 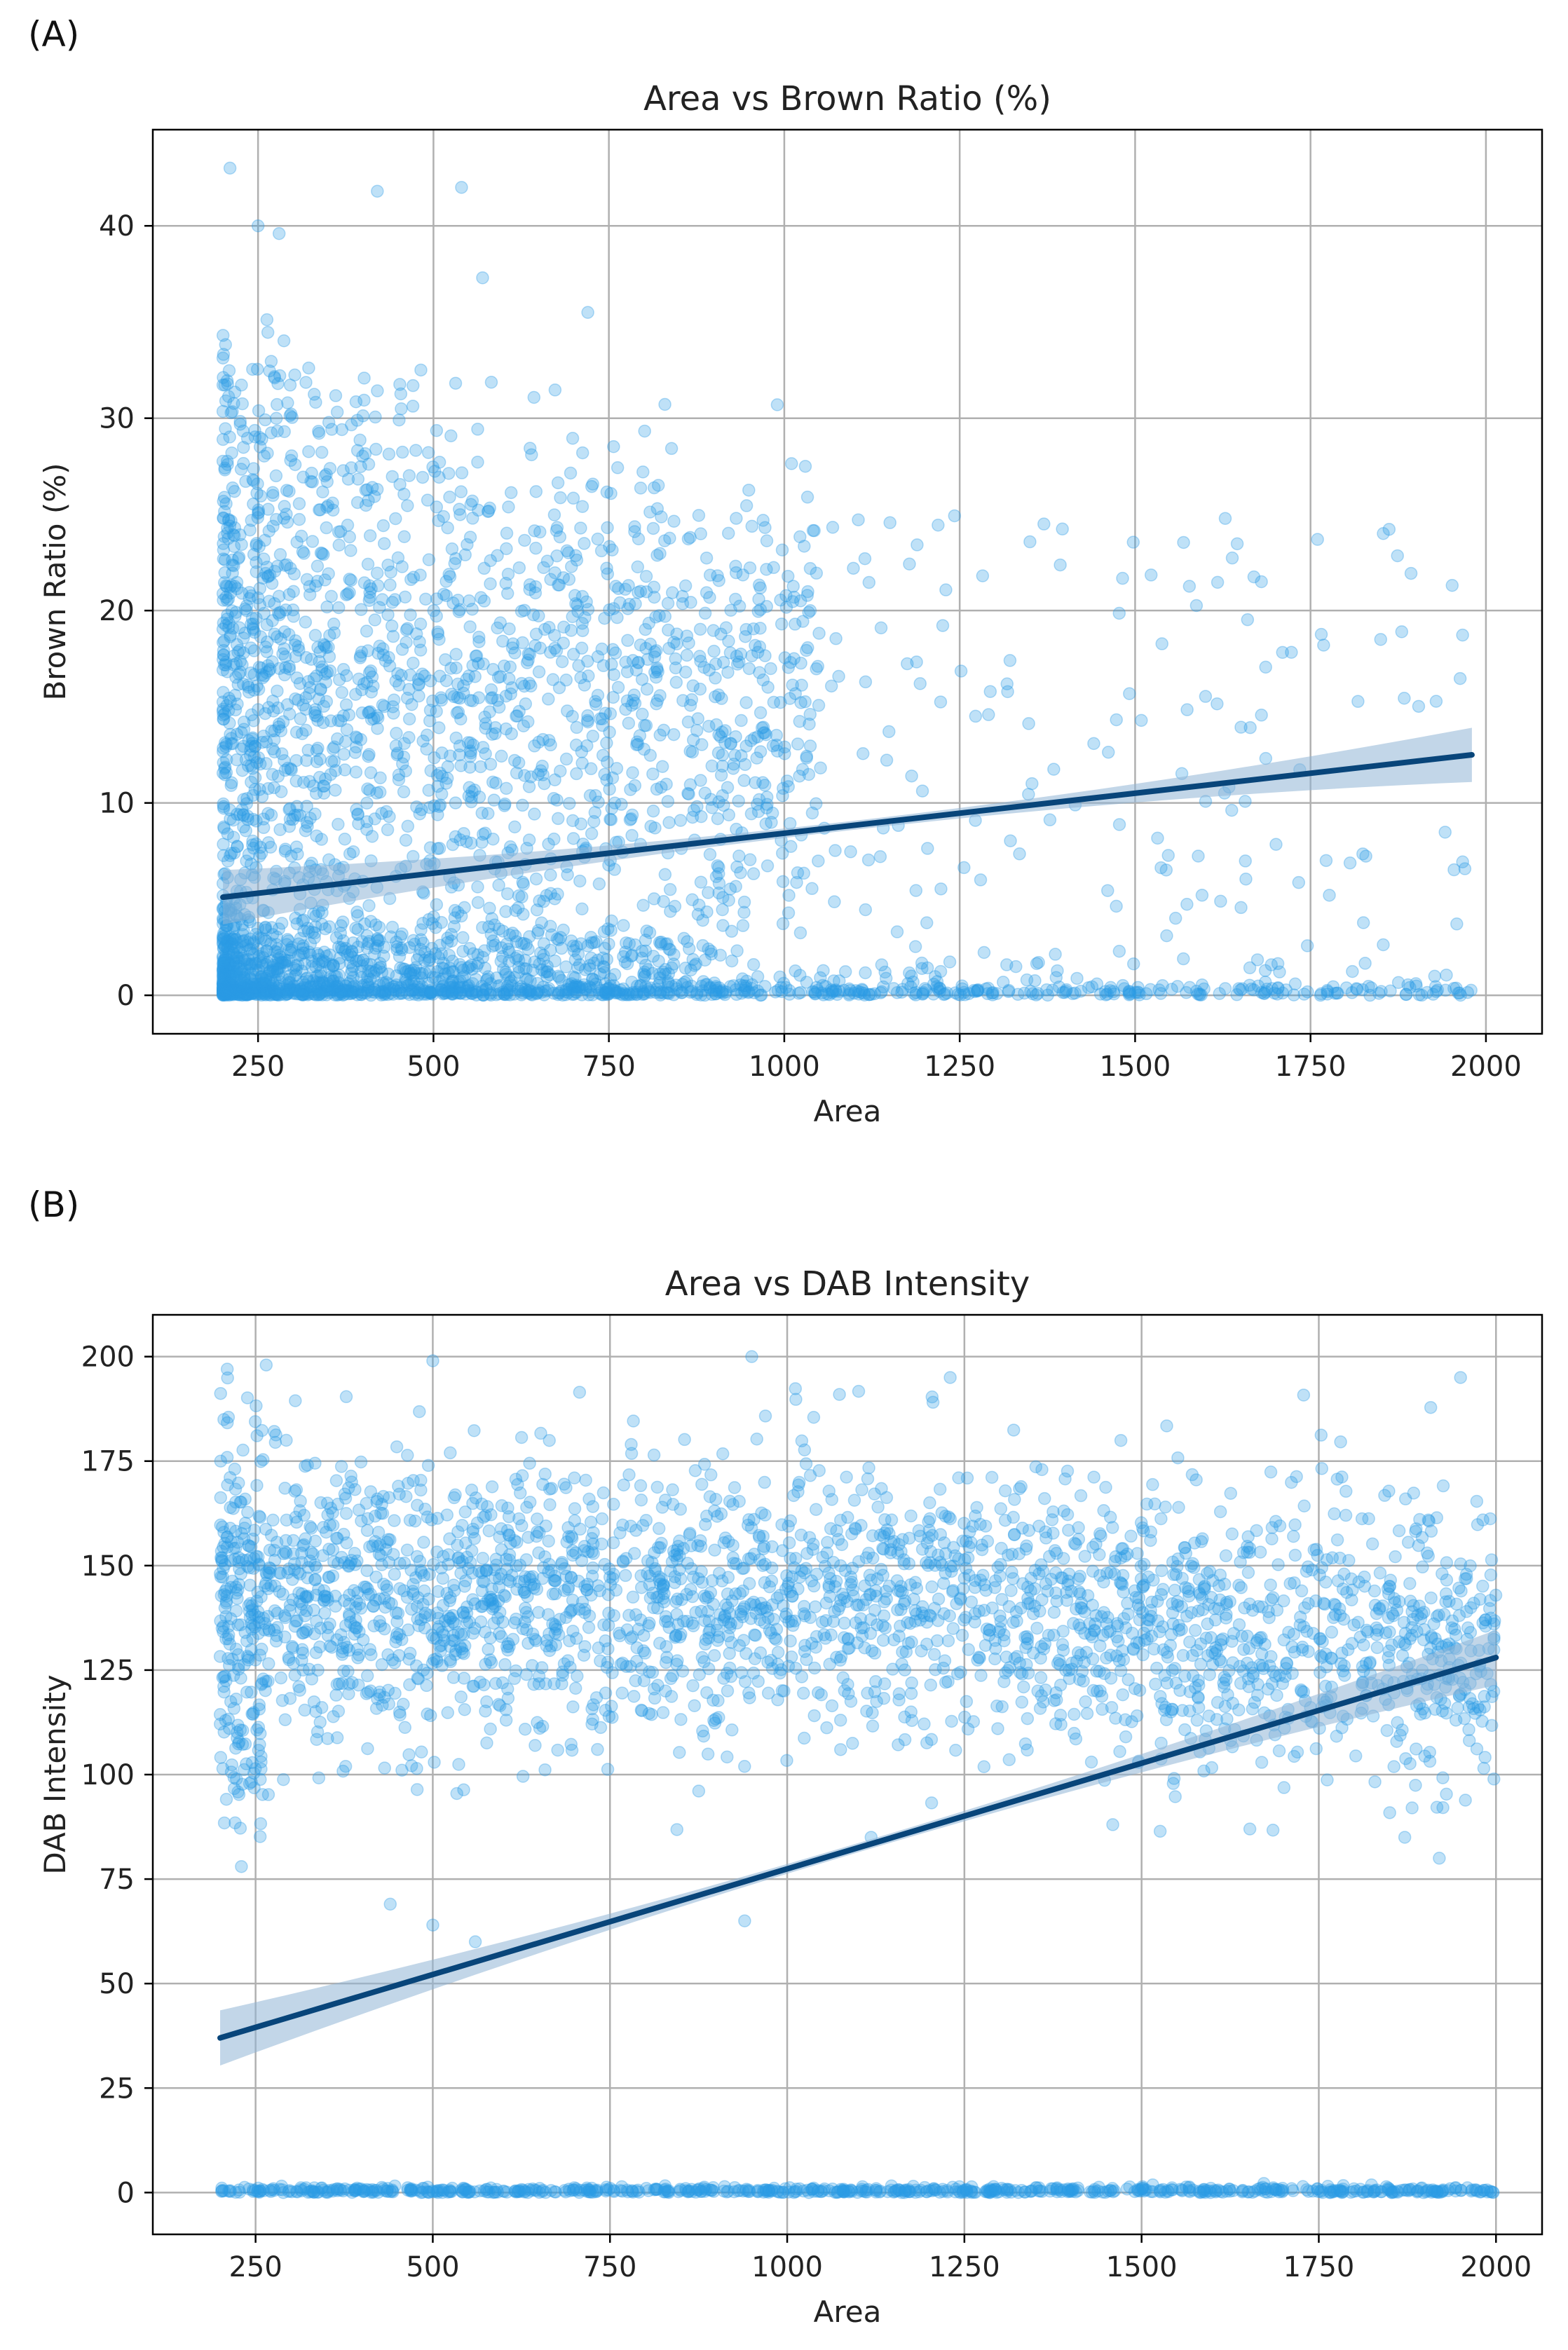 I want to click on chart-a-x-tick-label: 1500, so click(x=1135, y=1067).